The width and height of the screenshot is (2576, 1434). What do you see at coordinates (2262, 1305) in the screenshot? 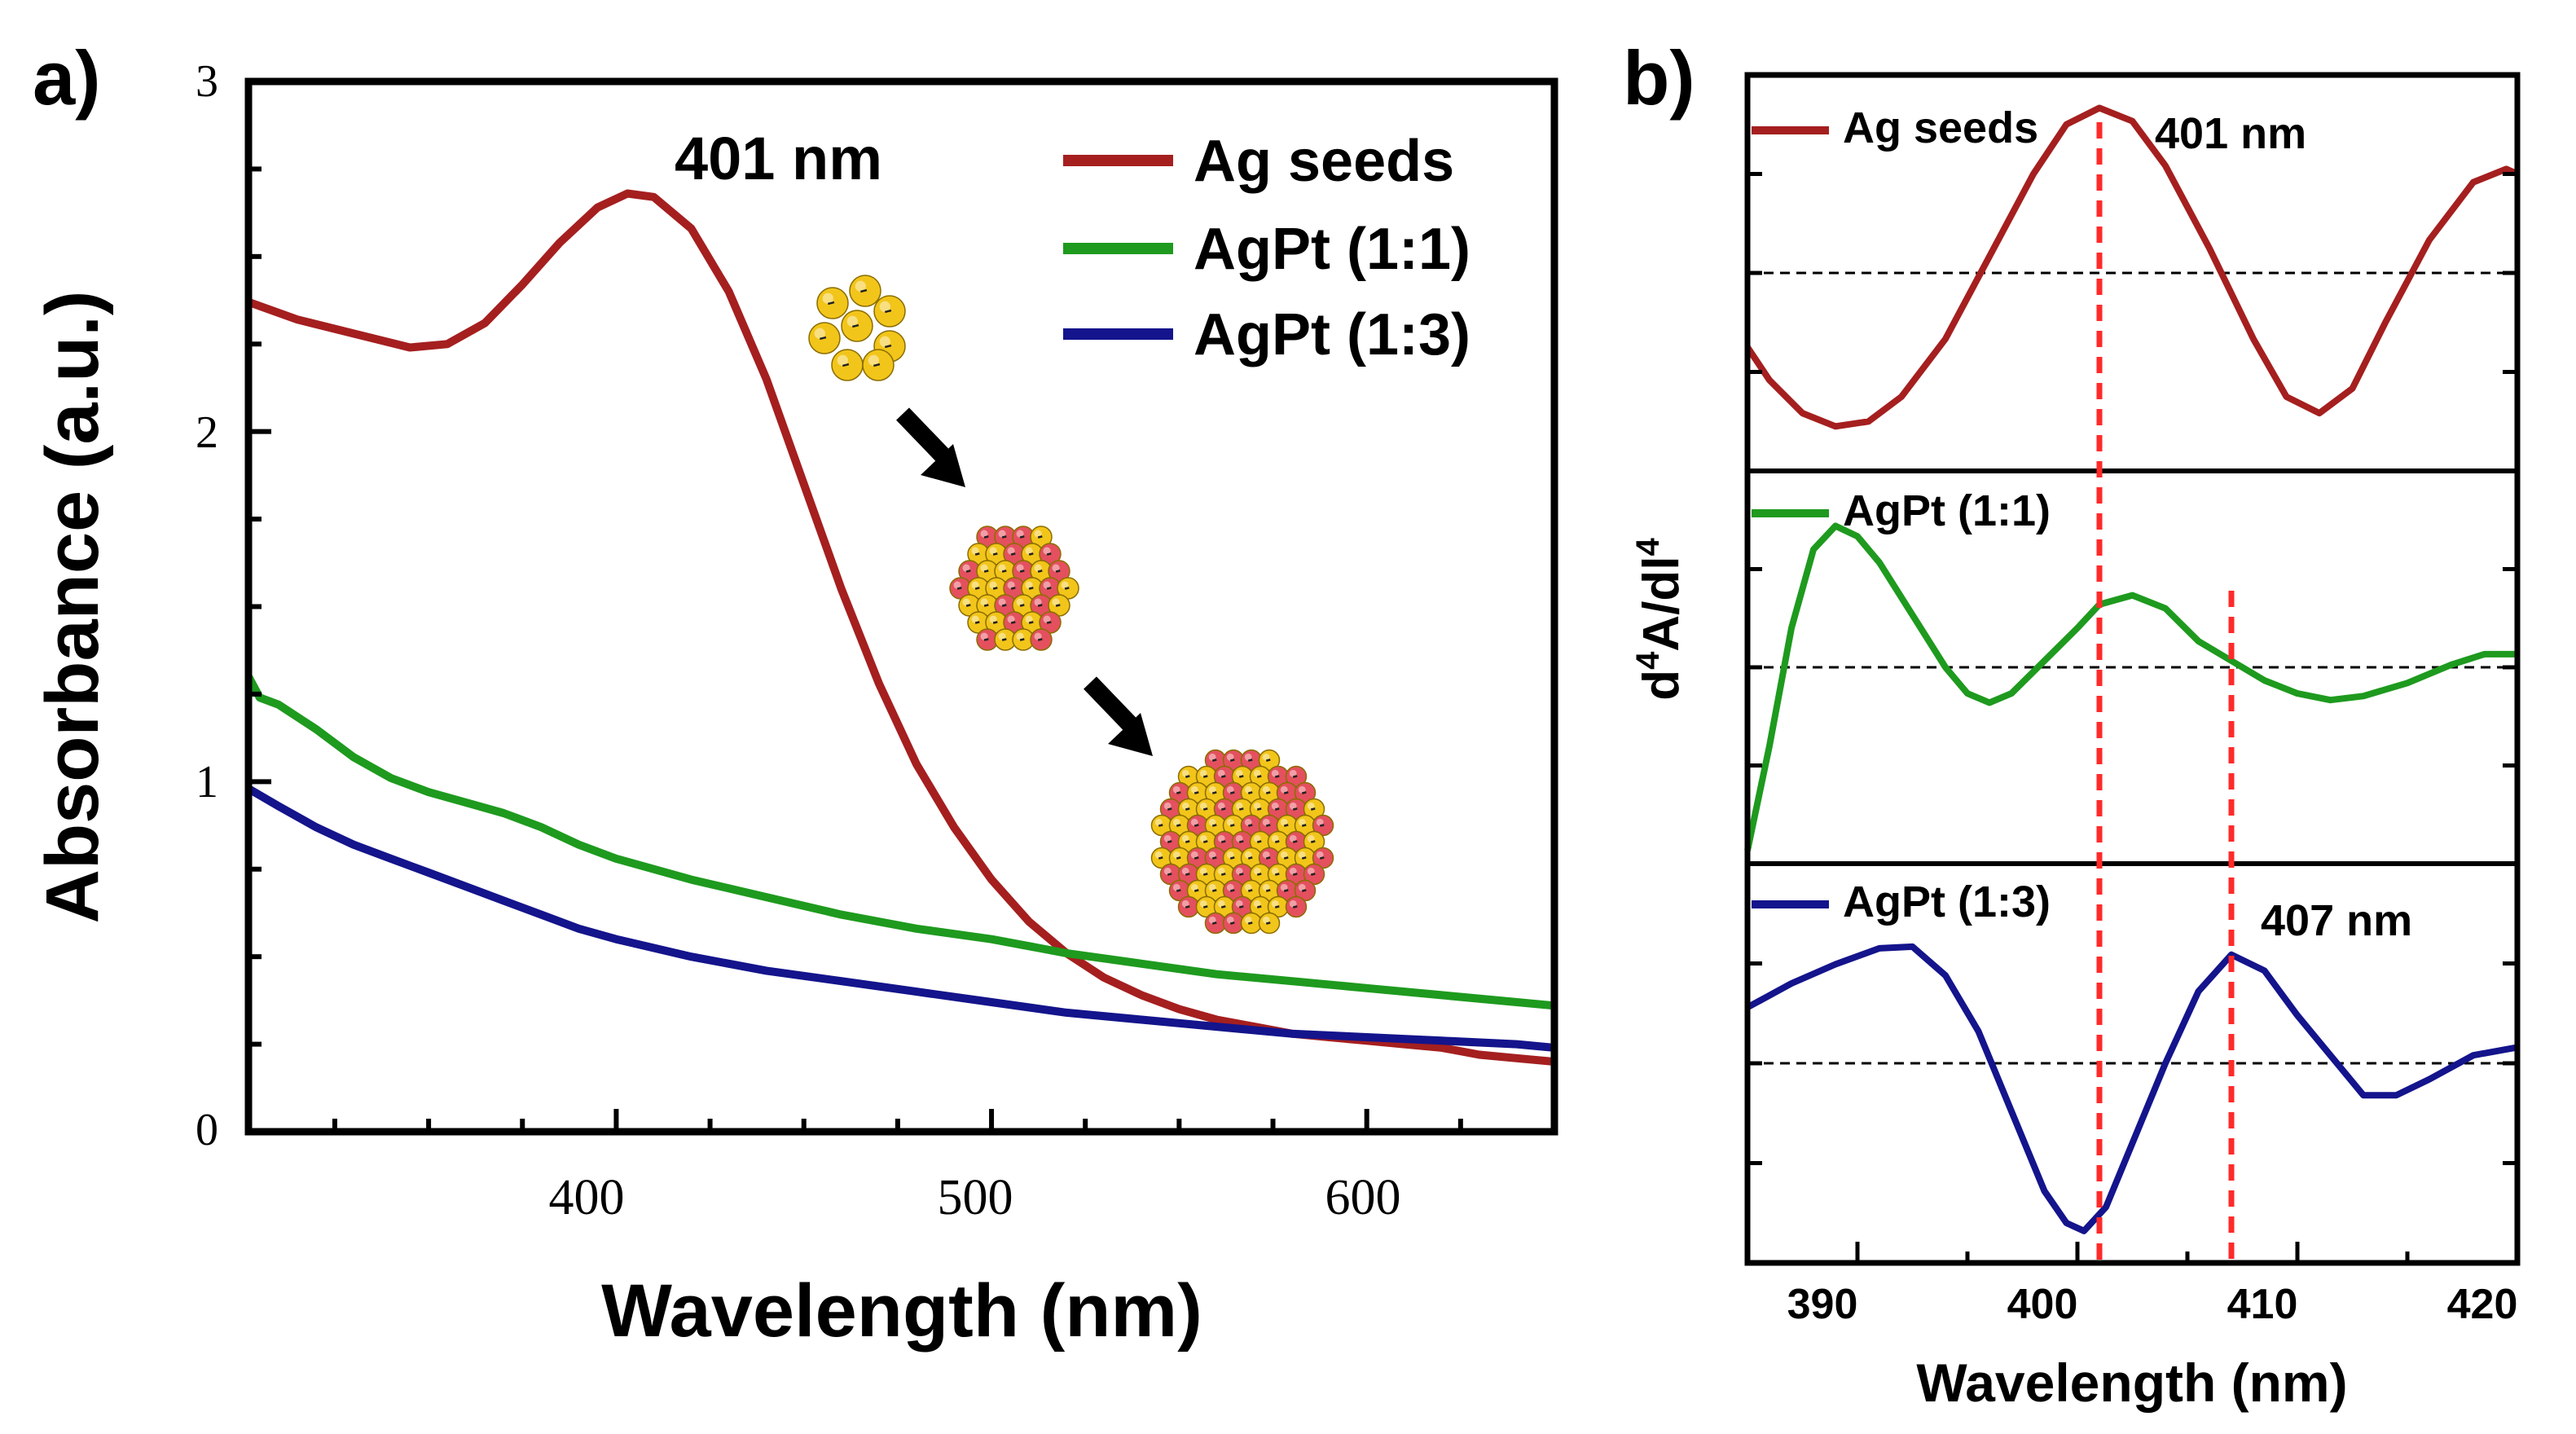
I see `panel-b-xtick-410: 410` at bounding box center [2262, 1305].